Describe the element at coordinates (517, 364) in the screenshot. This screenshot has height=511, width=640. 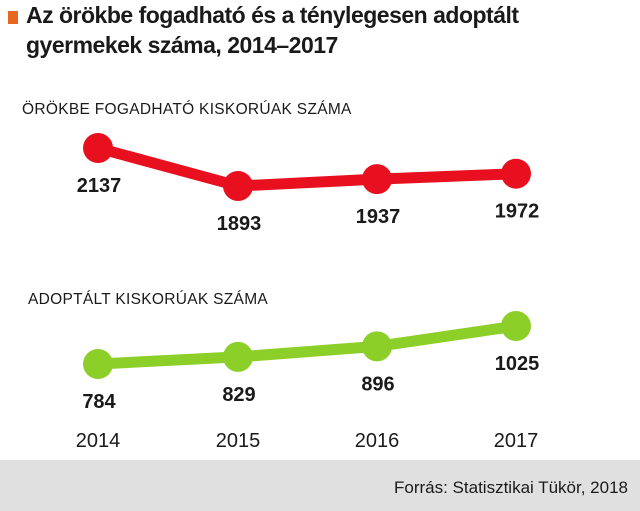
I see `series-2-value-label: 1025` at that location.